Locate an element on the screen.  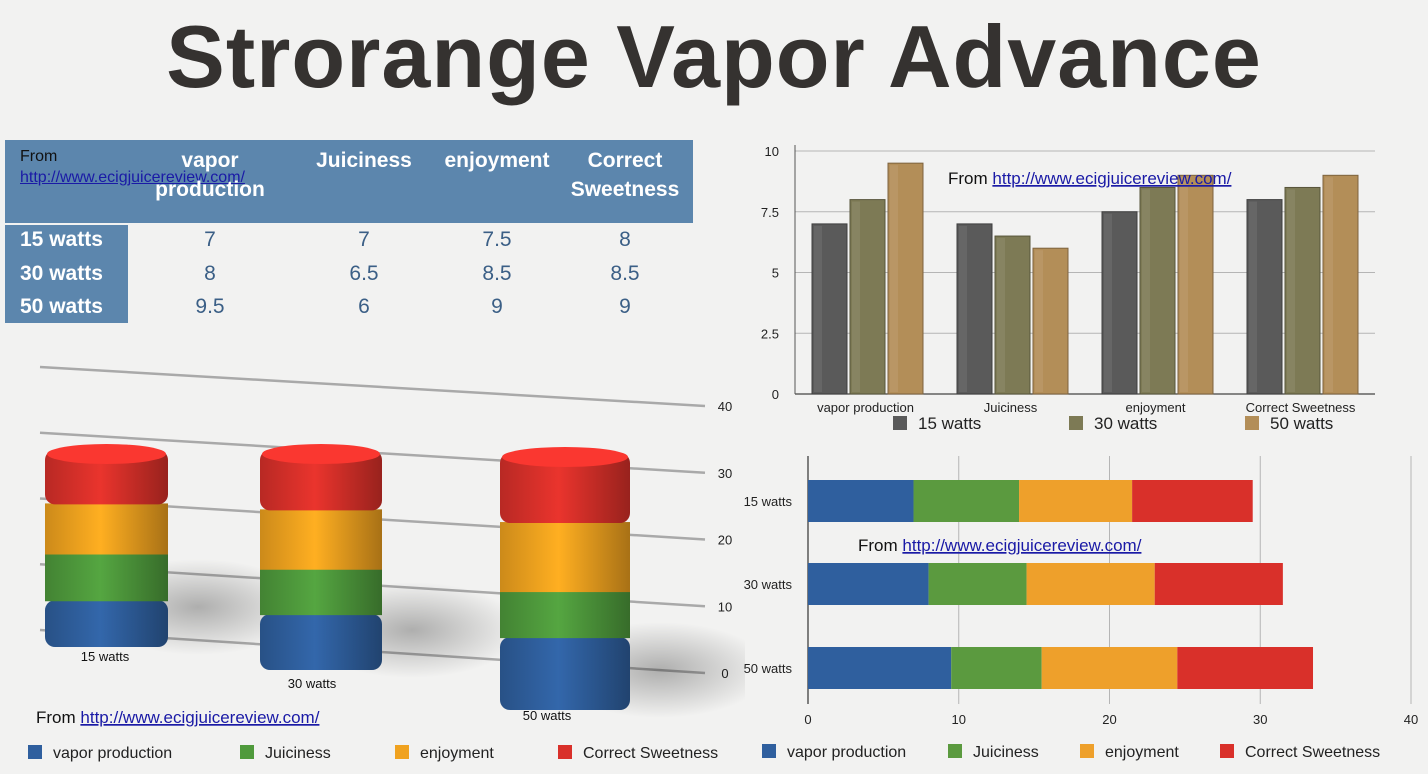
table-source: From http://www.ecigjuicereview.com/ is located at coordinates (132, 167).